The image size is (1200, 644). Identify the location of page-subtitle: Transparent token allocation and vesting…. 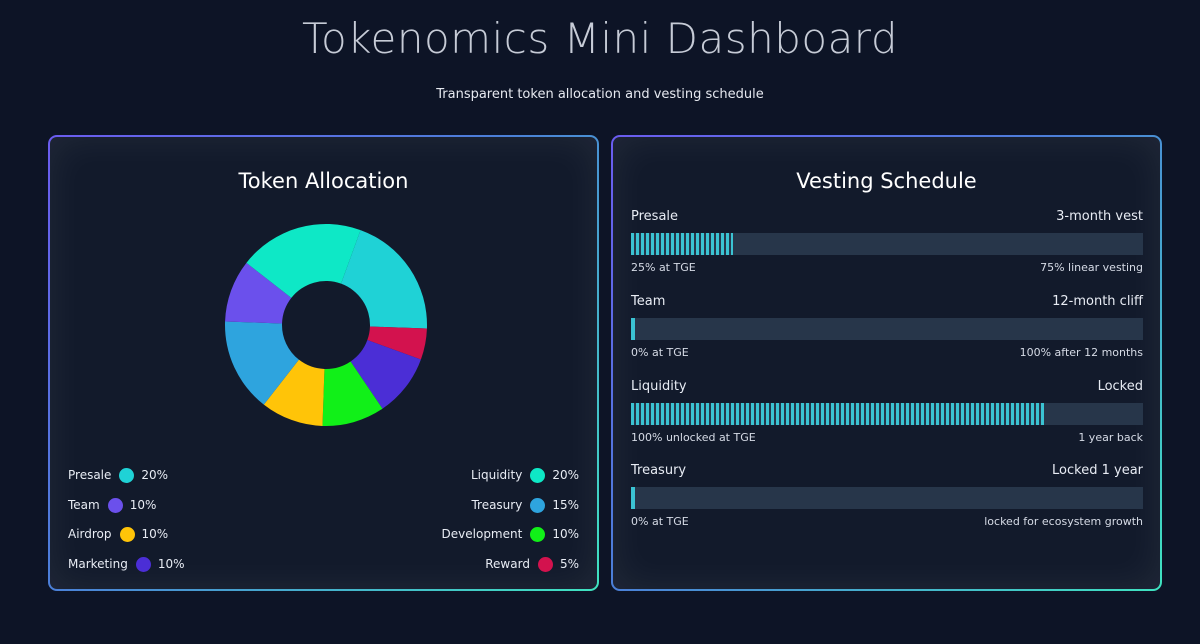
(600, 94).